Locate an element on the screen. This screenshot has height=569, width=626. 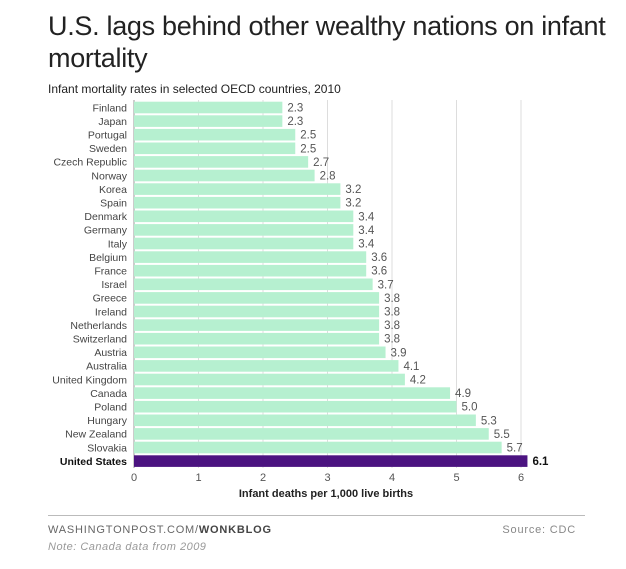
category-label: Greece is located at coordinates (110, 299).